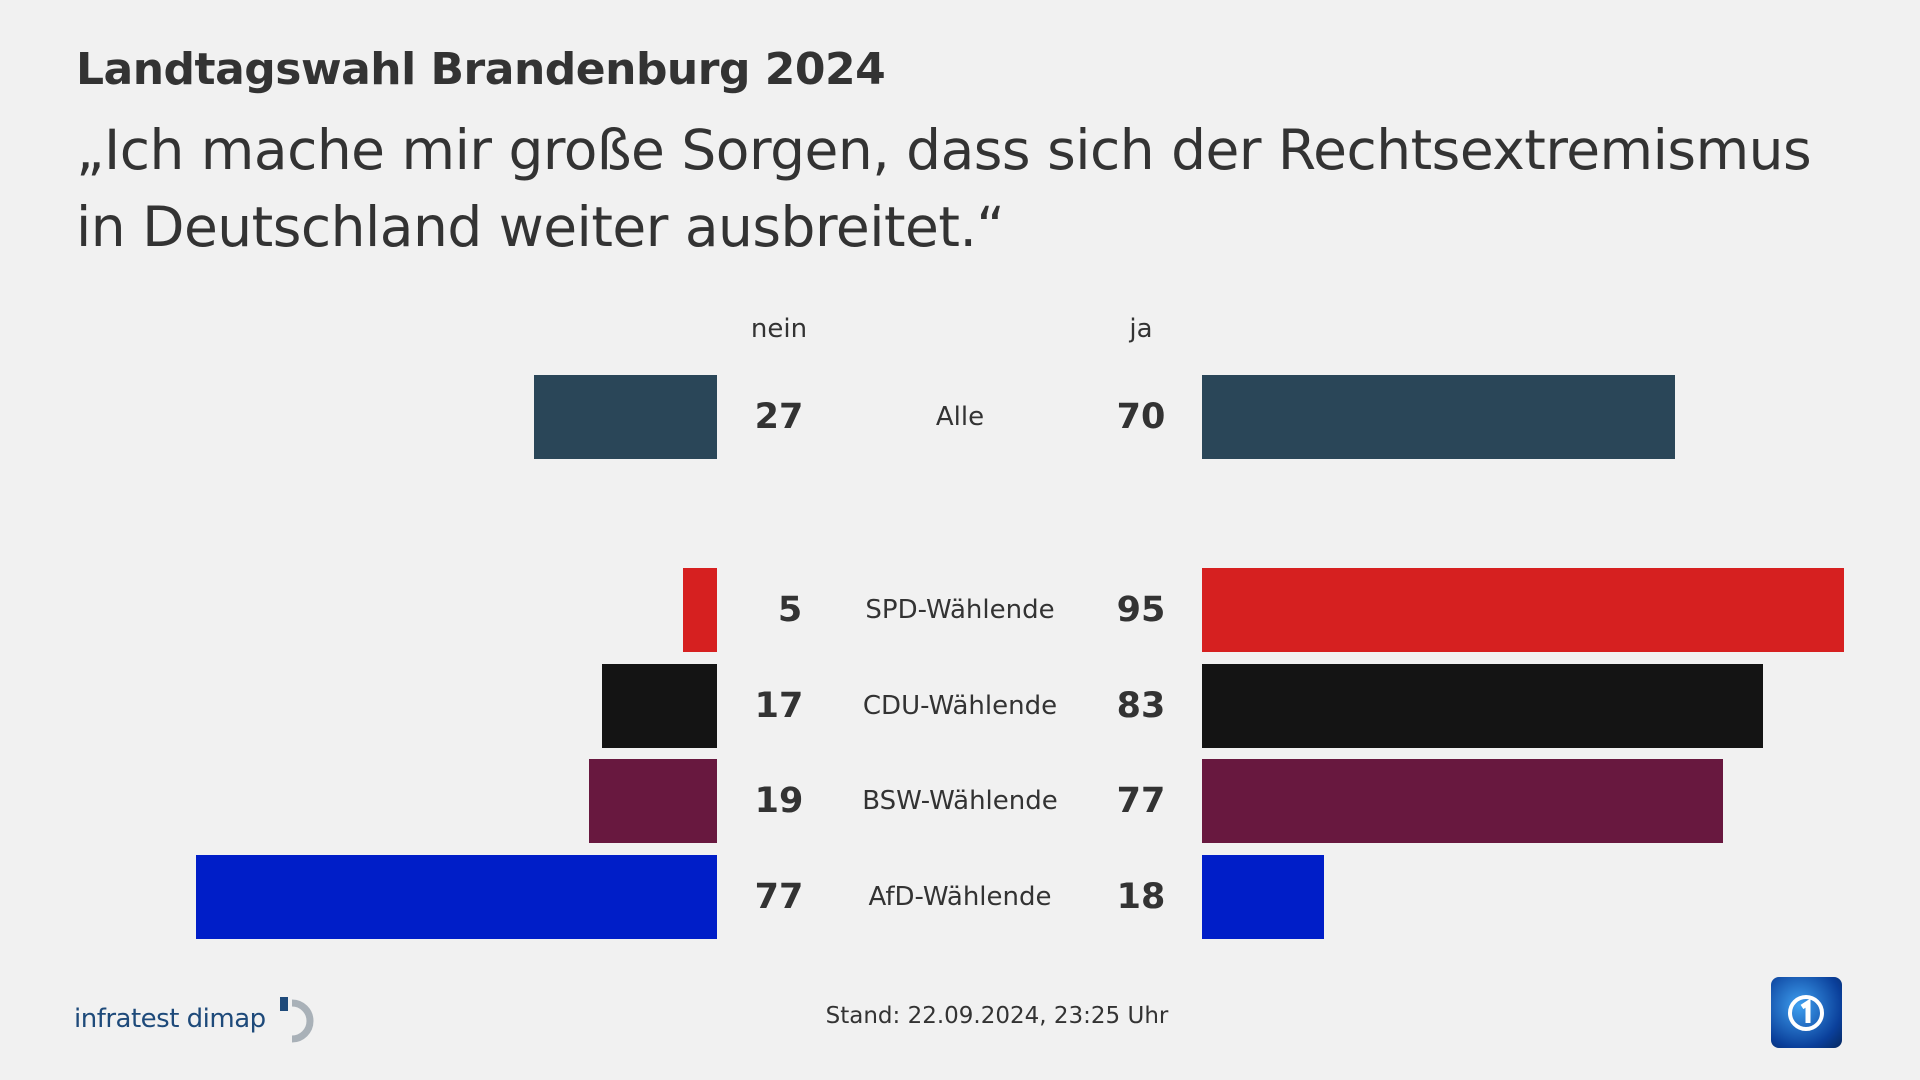 The height and width of the screenshot is (1080, 1920). What do you see at coordinates (779, 897) in the screenshot?
I see `value-nein: 77` at bounding box center [779, 897].